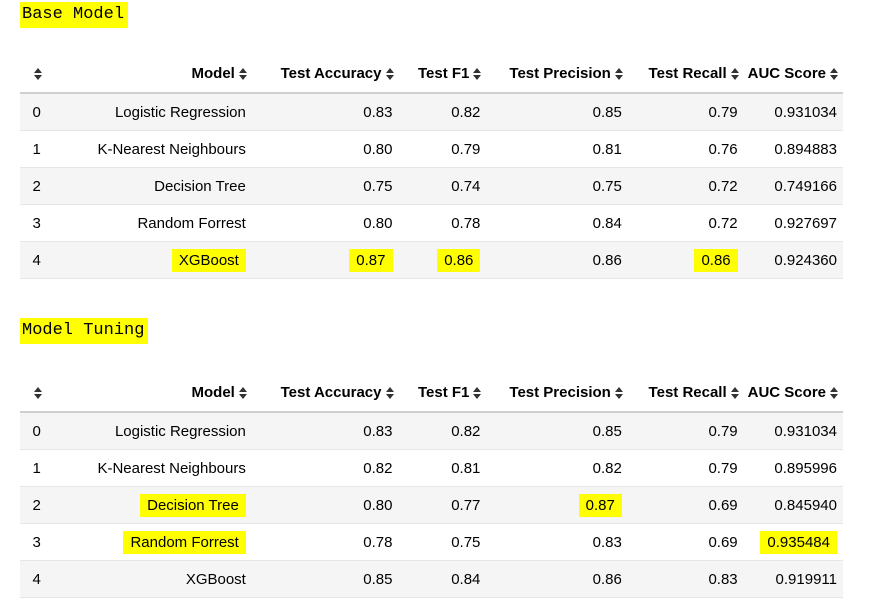  I want to click on model-tuning-title: Model Tuning, so click(84, 331).